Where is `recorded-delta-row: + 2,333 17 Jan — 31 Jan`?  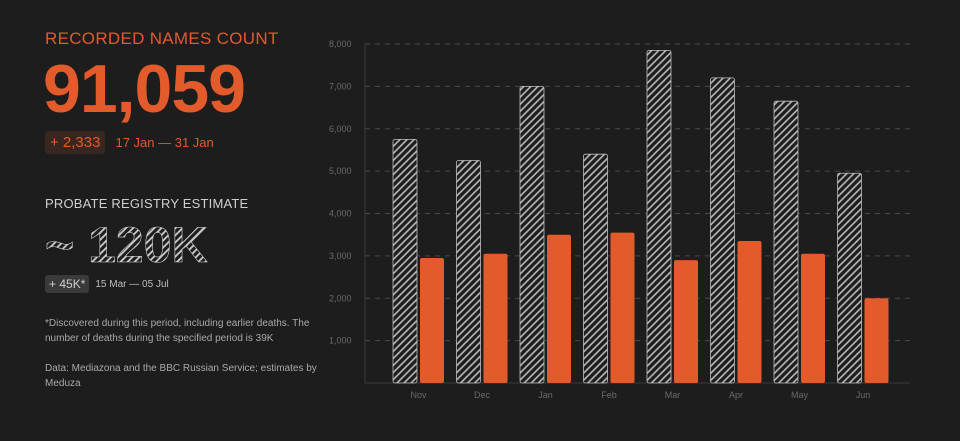 recorded-delta-row: + 2,333 17 Jan — 31 Jan is located at coordinates (129, 142).